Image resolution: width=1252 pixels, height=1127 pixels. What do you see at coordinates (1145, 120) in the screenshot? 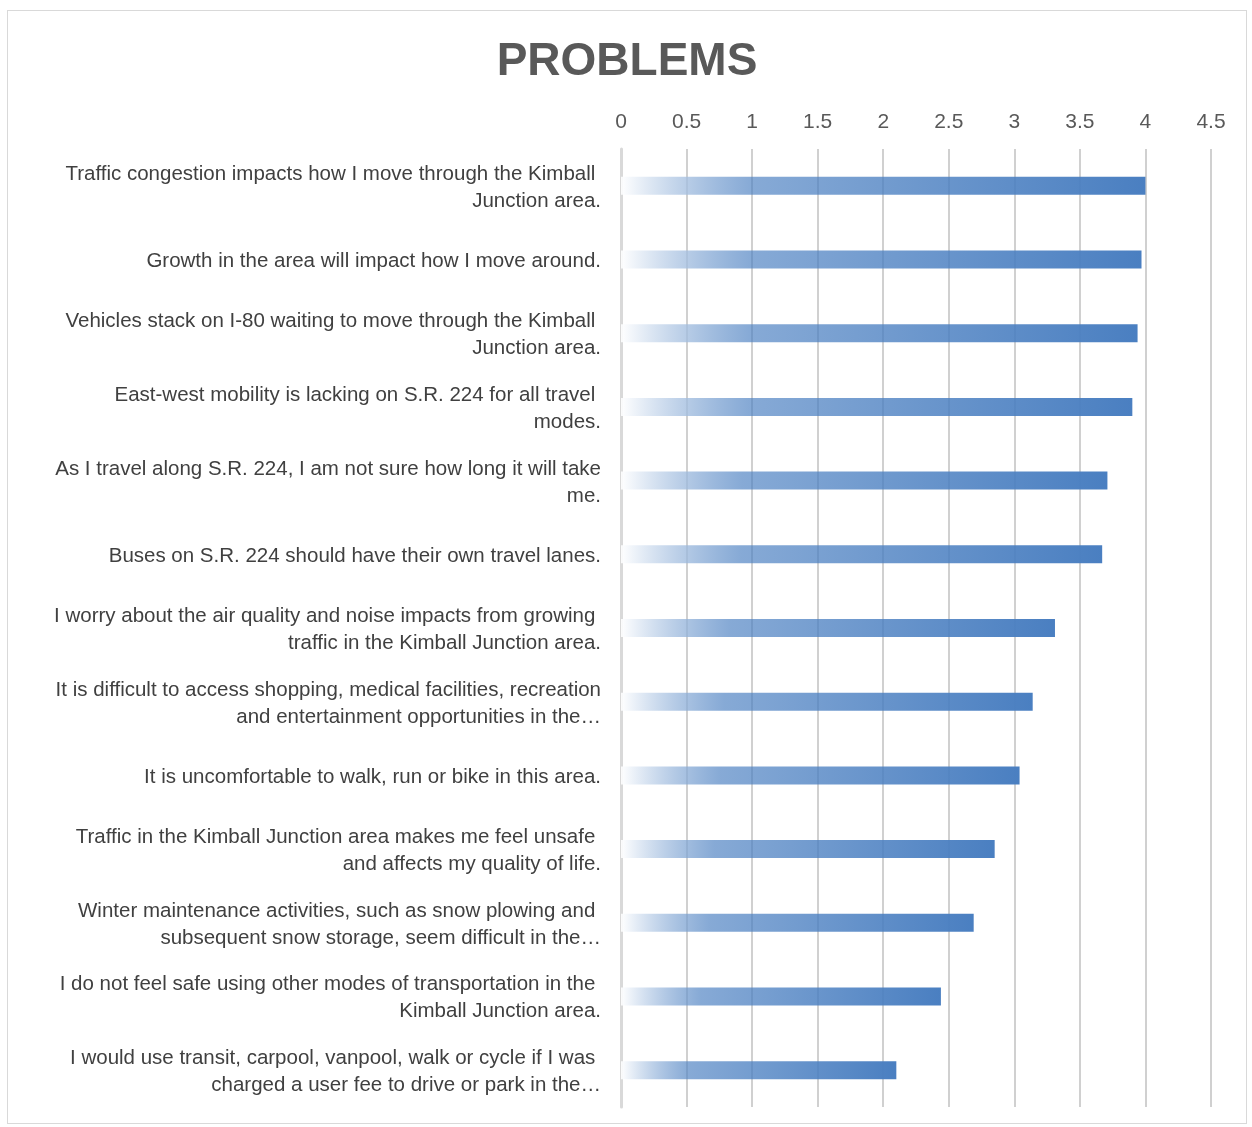
I see `x-tick-label: 4` at bounding box center [1145, 120].